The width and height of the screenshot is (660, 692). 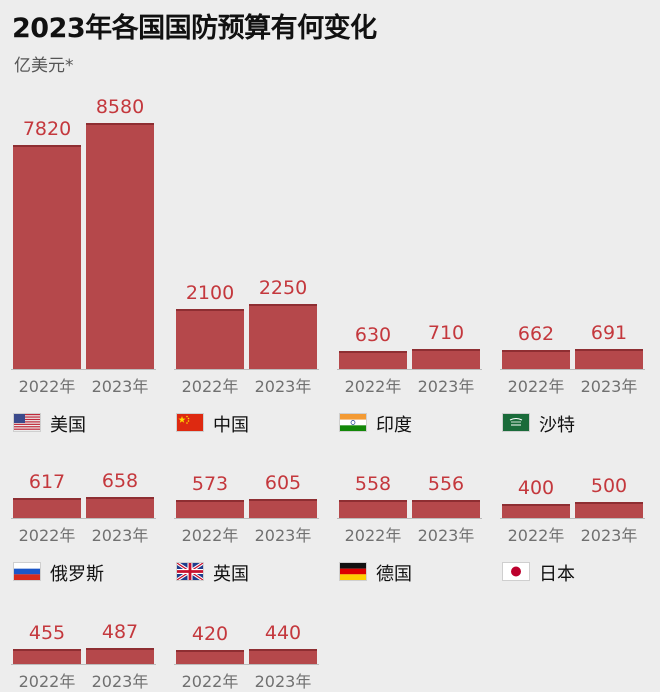 What do you see at coordinates (373, 484) in the screenshot?
I see `value-label: 558` at bounding box center [373, 484].